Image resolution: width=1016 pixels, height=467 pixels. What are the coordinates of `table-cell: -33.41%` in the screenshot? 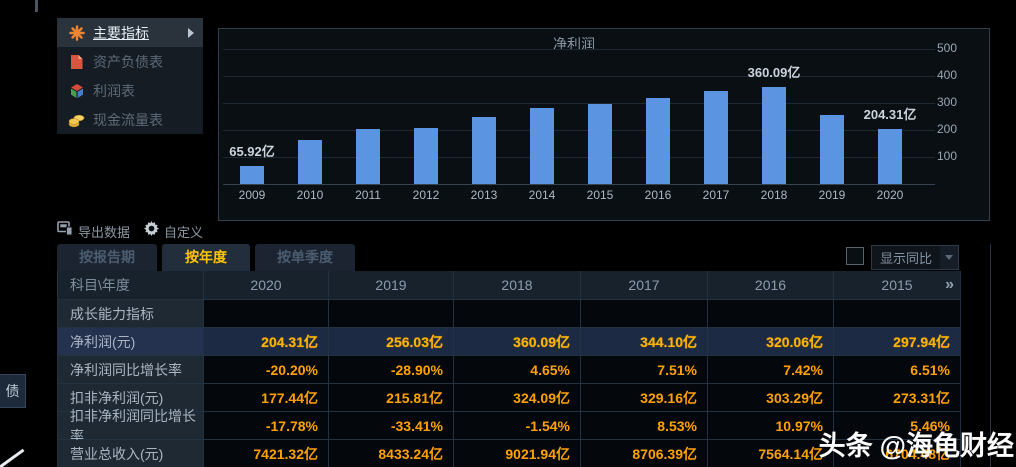 It's located at (391, 426).